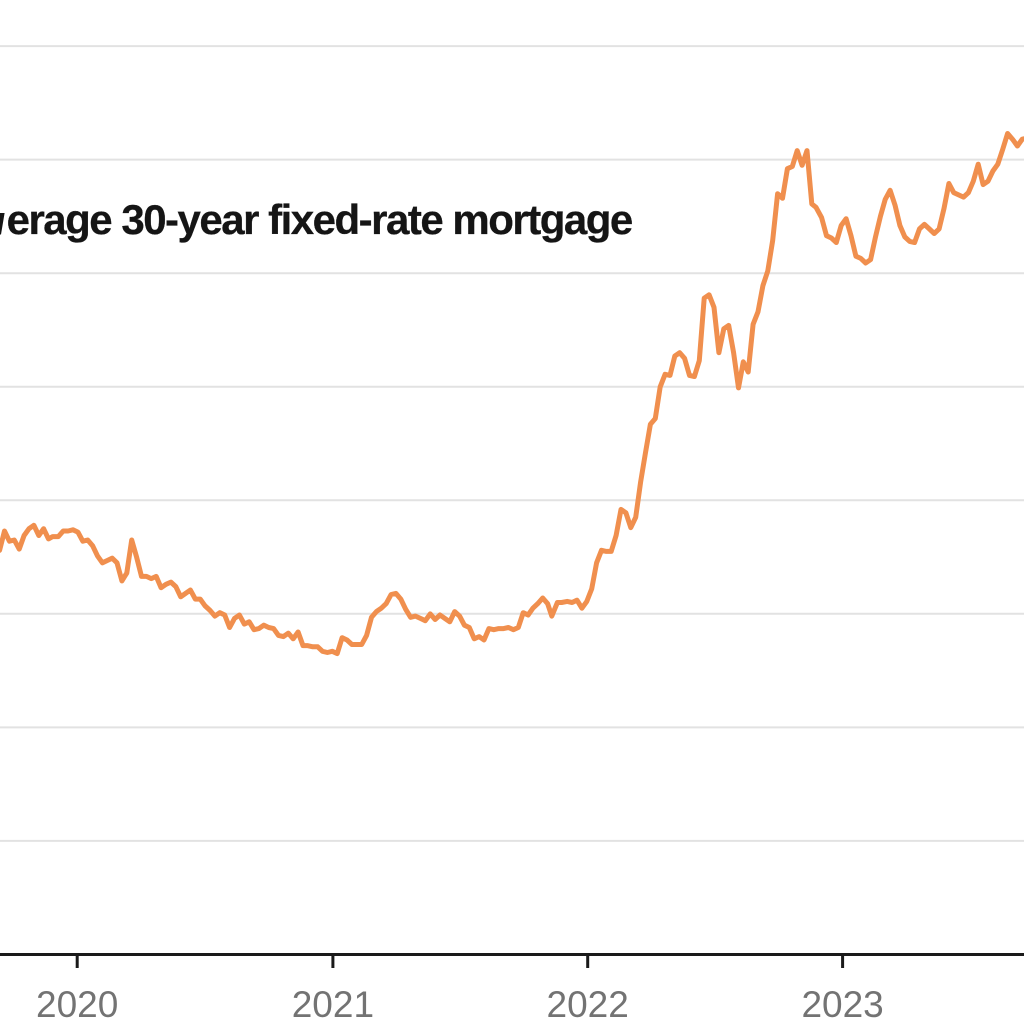 Image resolution: width=1024 pixels, height=1024 pixels. Describe the element at coordinates (77, 1004) in the screenshot. I see `svg-text: 2020` at that location.